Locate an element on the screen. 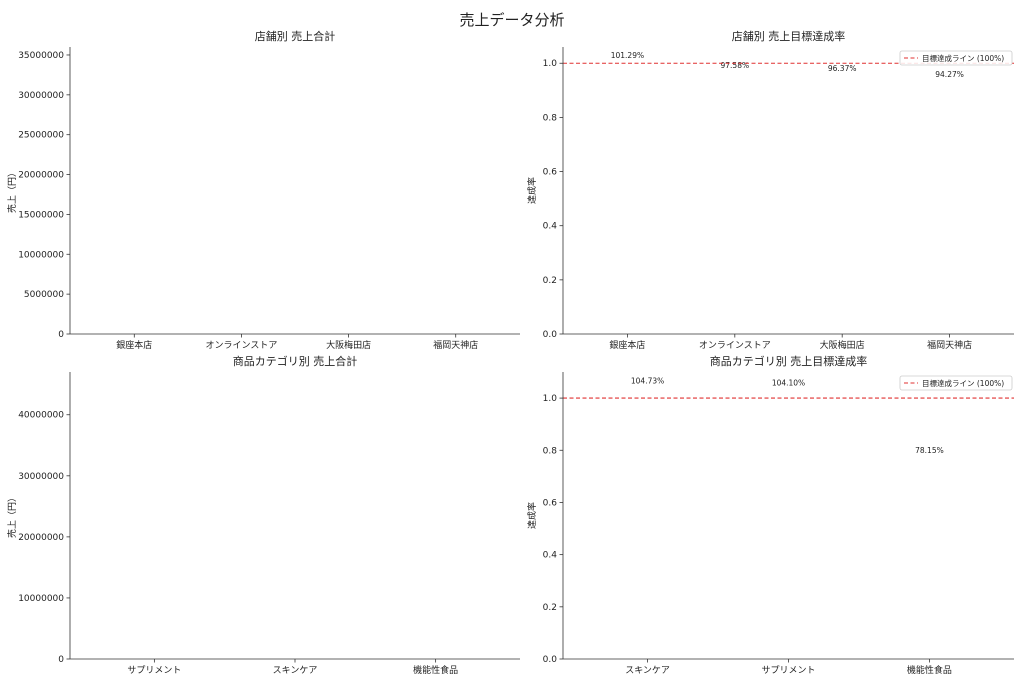 The image size is (1024, 683). y-tick-label-2: 5000000 is located at coordinates (44, 295).